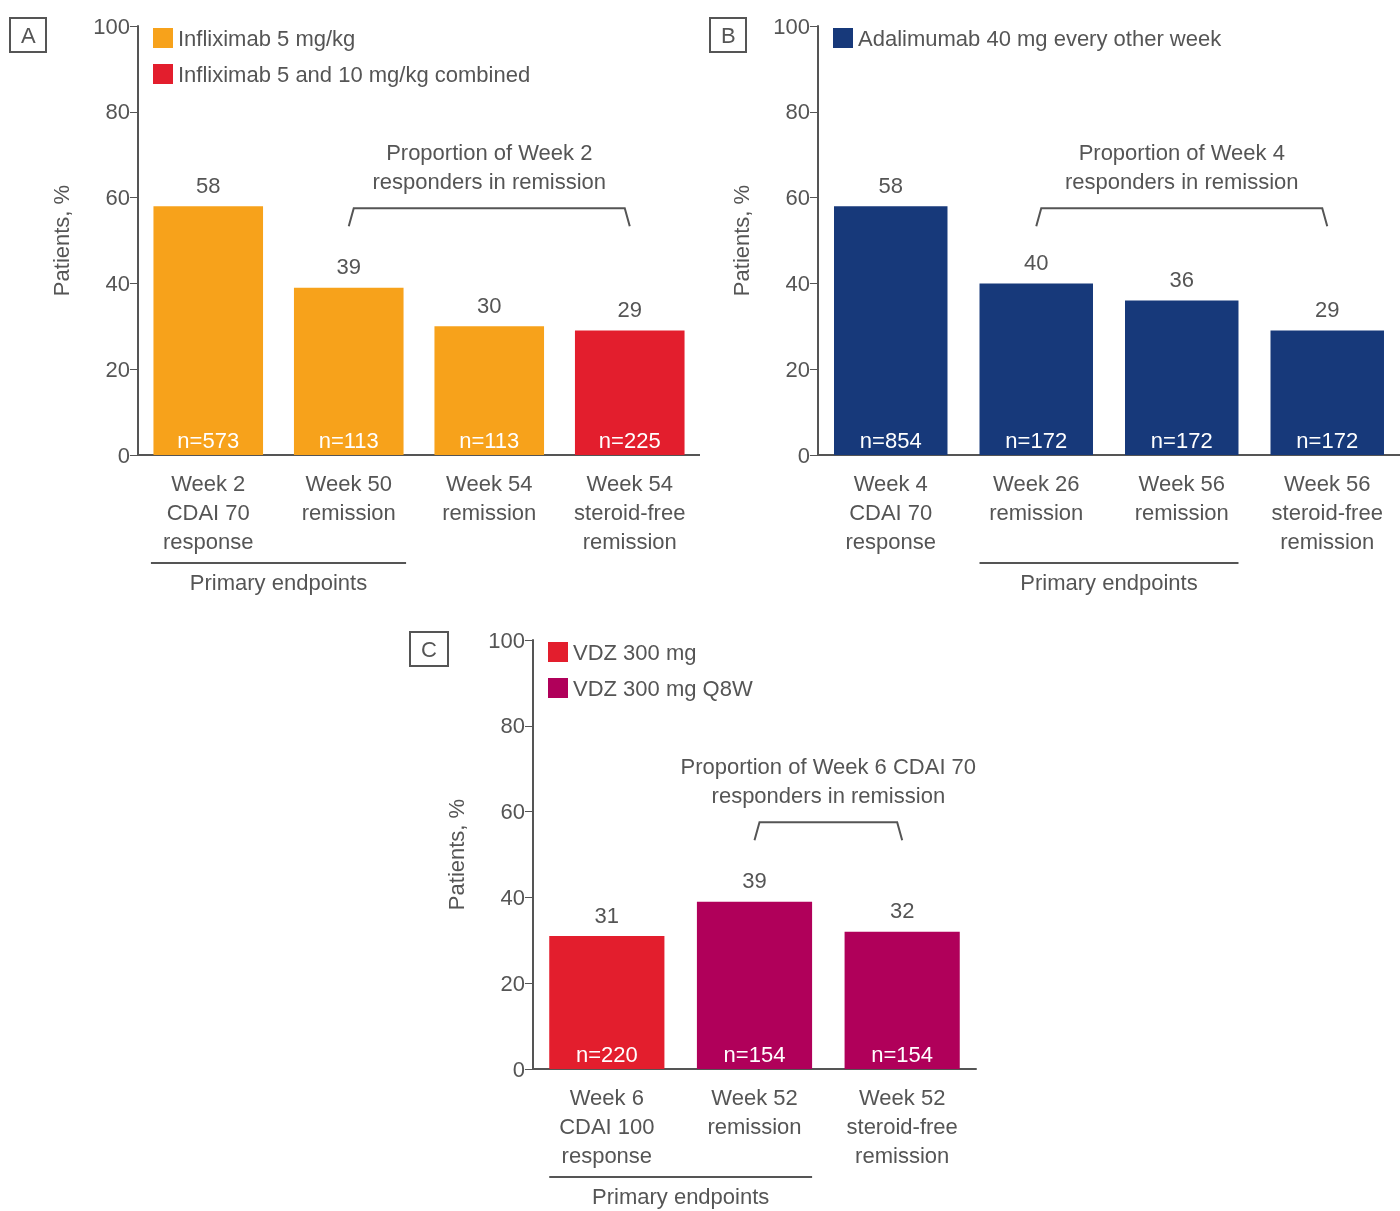 Image resolution: width=1400 pixels, height=1211 pixels. I want to click on data-label: 36, so click(1181, 280).